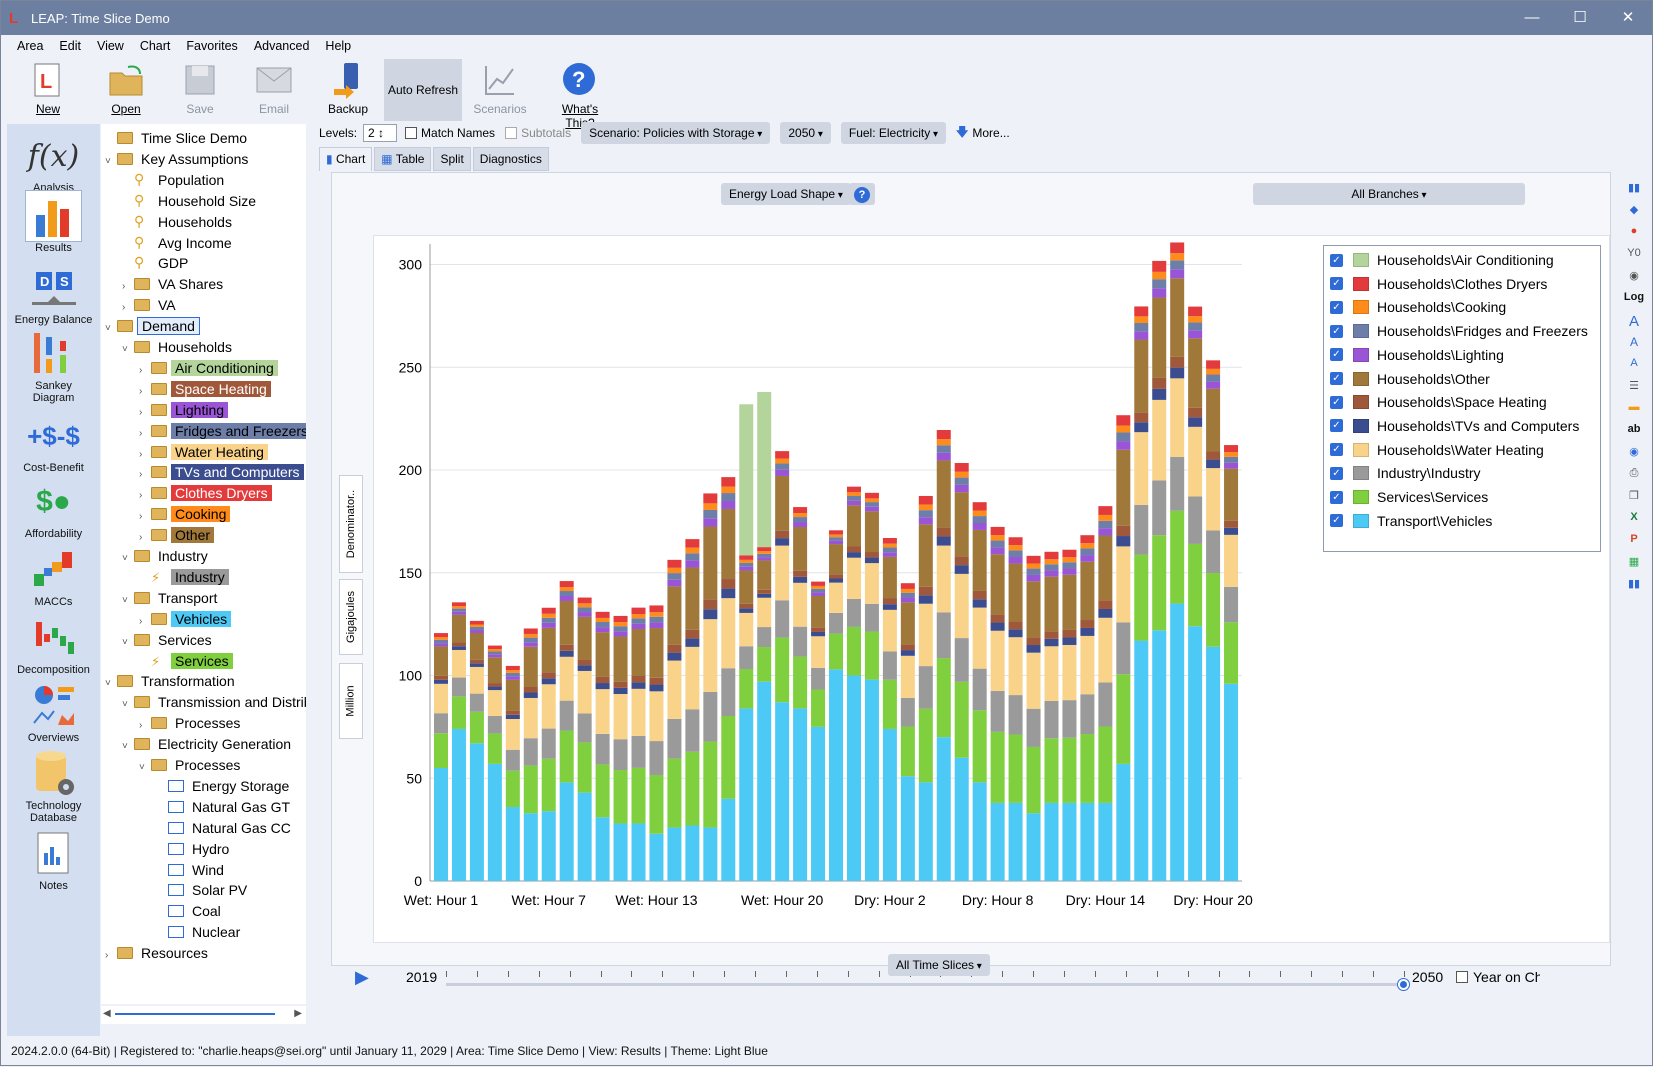  I want to click on color-palette-icon: ●, so click(1634, 231).